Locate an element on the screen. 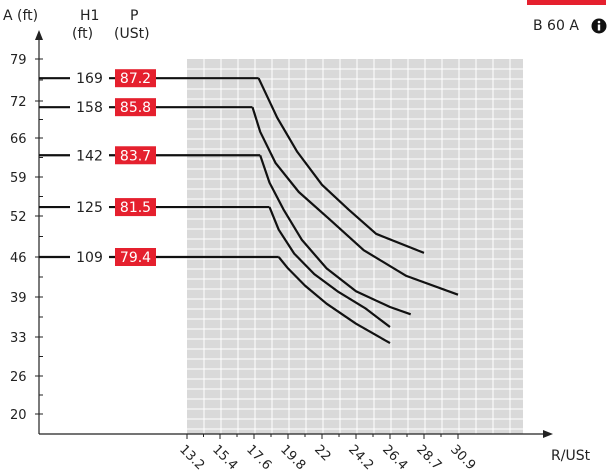 The height and width of the screenshot is (473, 614). h1-unit: (ft) is located at coordinates (82, 34).